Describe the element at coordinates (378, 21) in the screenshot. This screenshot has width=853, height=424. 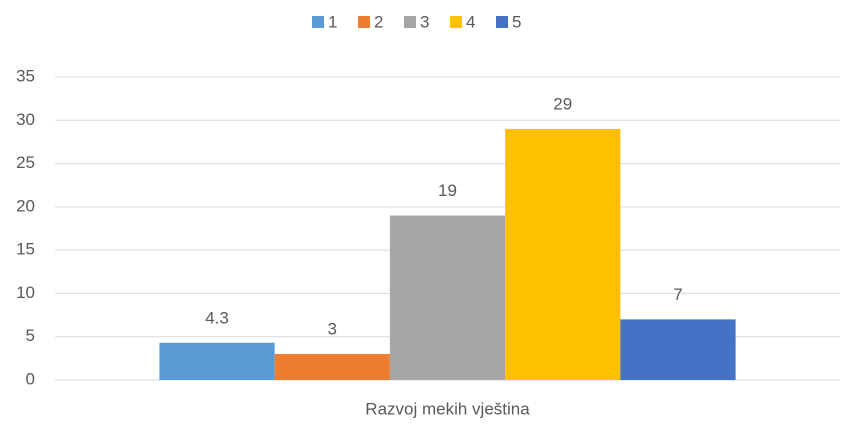
I see `legend-label: 2` at that location.